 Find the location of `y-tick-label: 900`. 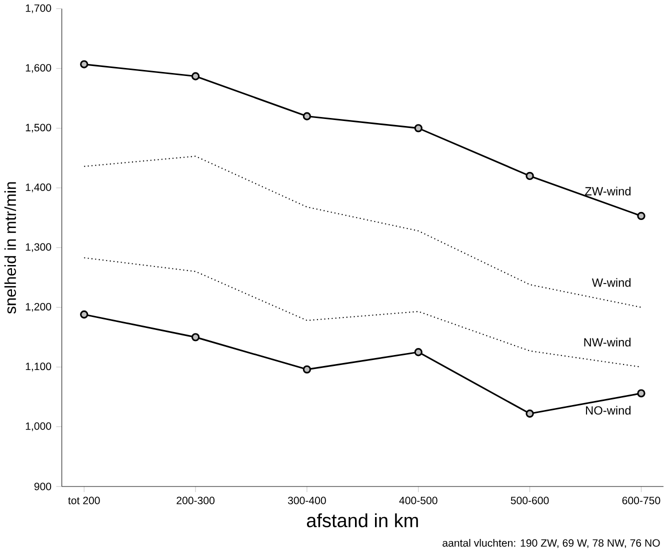

y-tick-label: 900 is located at coordinates (43, 486).